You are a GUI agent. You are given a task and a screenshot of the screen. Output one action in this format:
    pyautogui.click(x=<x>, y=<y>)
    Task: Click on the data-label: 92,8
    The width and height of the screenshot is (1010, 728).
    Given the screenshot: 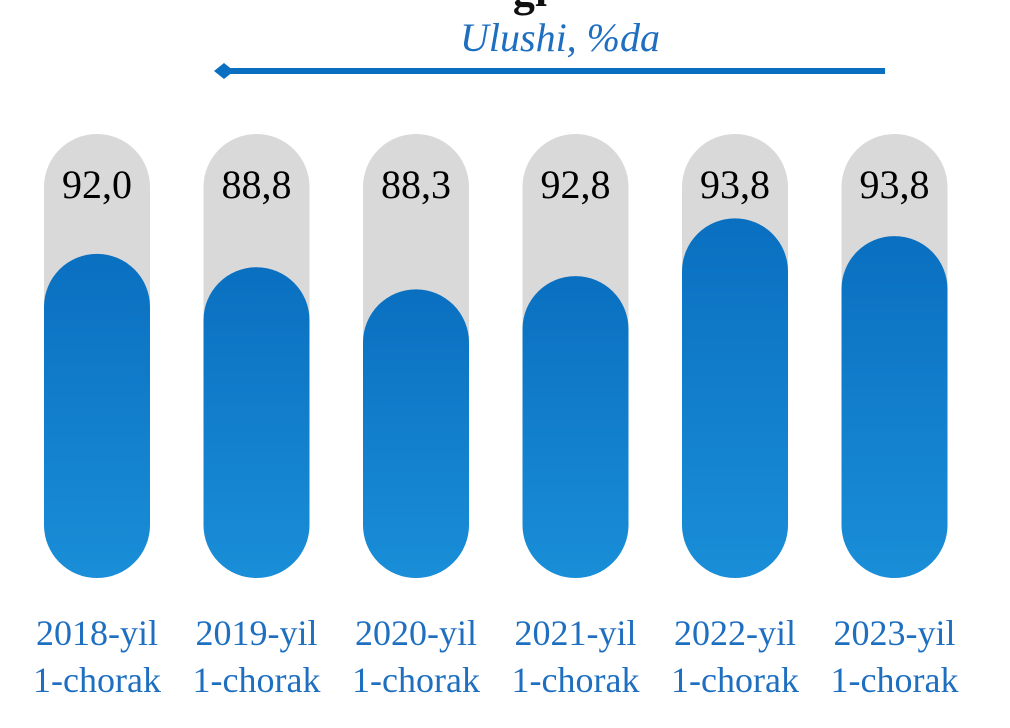 What is the action you would take?
    pyautogui.click(x=576, y=184)
    